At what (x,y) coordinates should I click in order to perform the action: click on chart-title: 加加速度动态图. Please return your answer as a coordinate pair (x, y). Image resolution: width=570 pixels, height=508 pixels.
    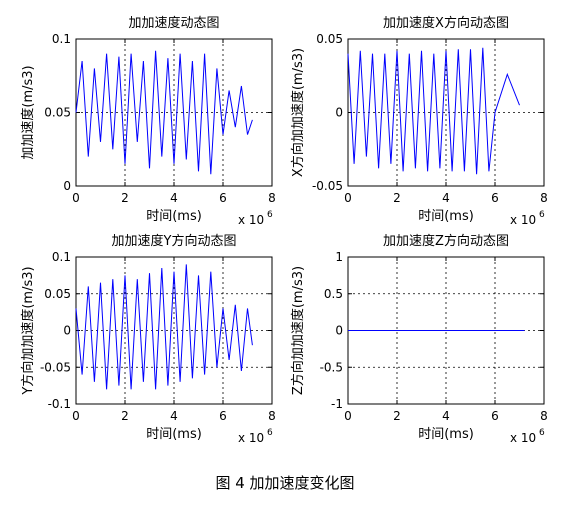
    Looking at the image, I should click on (173, 23).